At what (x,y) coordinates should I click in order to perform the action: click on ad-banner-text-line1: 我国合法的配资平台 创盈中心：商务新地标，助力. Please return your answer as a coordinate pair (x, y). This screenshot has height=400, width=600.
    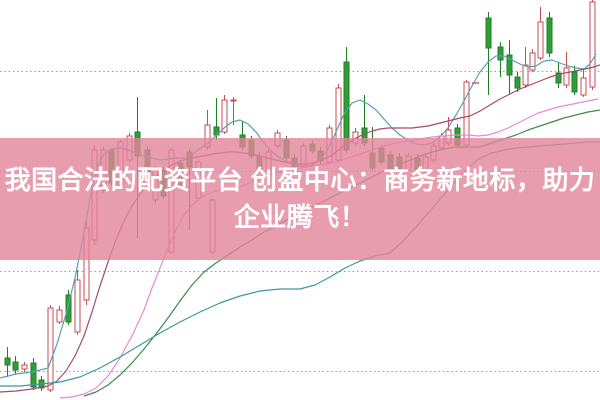
    Looking at the image, I should click on (300, 180).